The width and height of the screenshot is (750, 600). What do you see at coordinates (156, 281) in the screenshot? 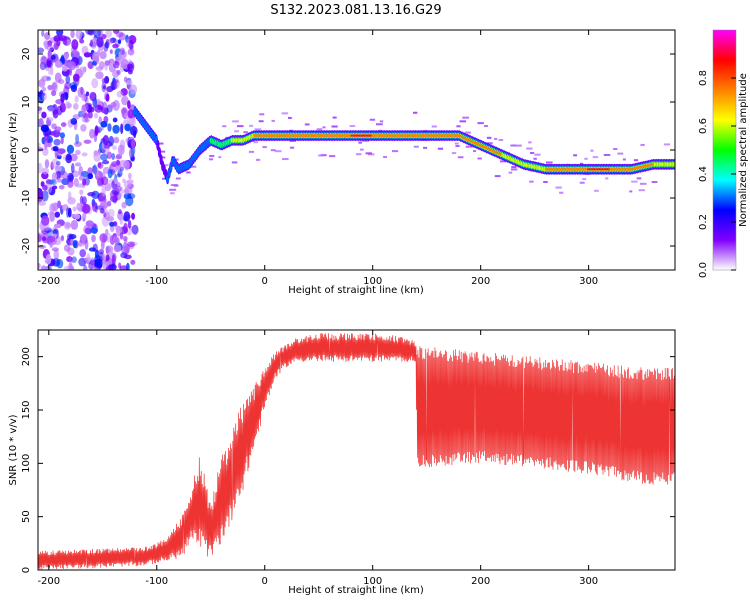
I see `spectrogram-x-tick-label: -100` at bounding box center [156, 281].